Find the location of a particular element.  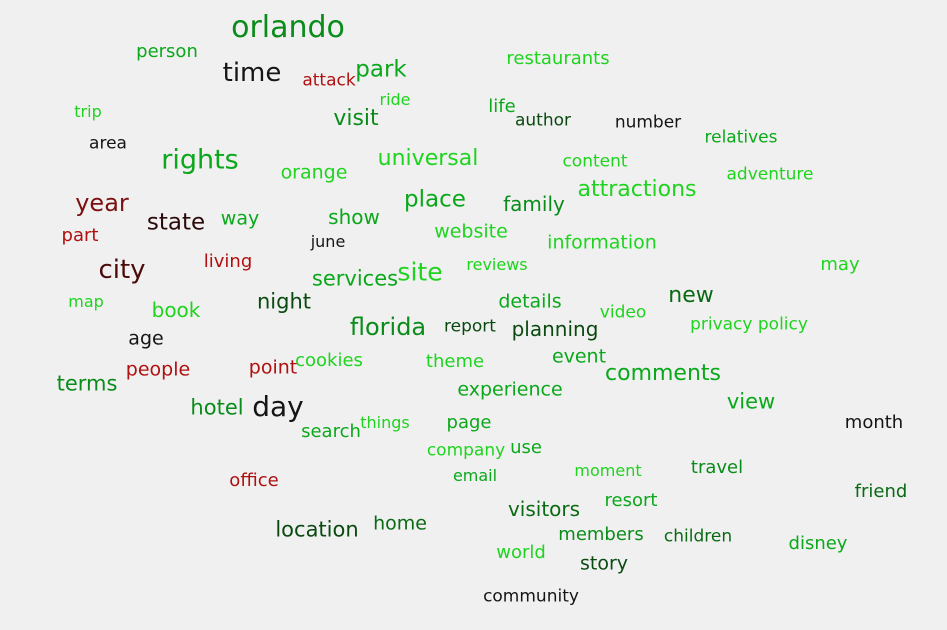

word-company: company is located at coordinates (466, 450).